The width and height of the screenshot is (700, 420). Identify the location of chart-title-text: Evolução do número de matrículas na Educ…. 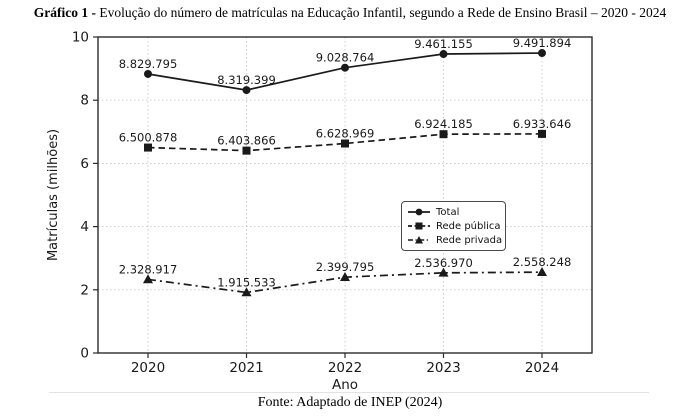
(383, 12).